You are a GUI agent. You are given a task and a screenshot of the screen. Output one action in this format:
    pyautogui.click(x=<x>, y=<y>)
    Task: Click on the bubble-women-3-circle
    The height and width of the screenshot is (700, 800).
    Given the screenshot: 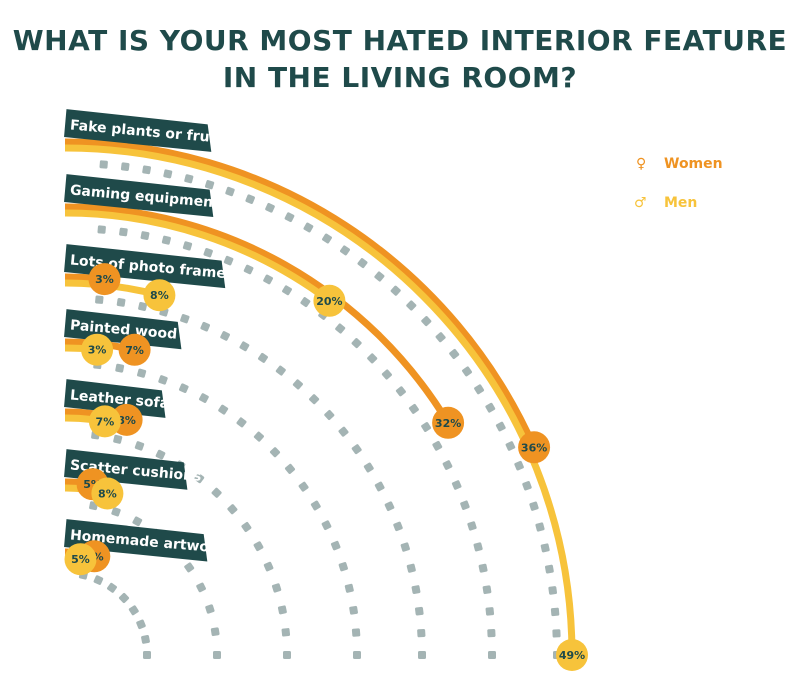 What is the action you would take?
    pyautogui.click(x=134, y=349)
    